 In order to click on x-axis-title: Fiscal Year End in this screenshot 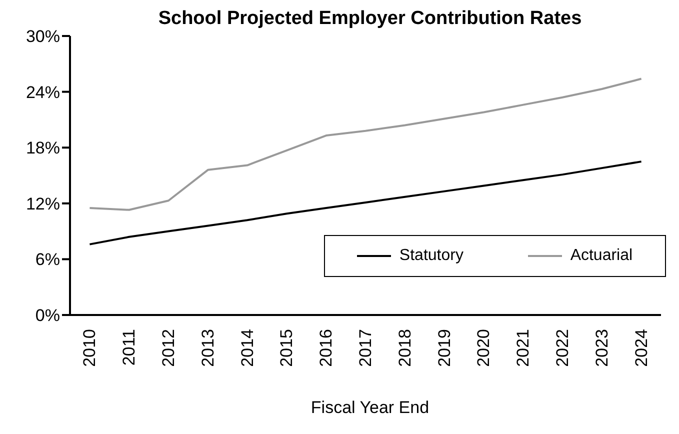, I will do `click(370, 408)`.